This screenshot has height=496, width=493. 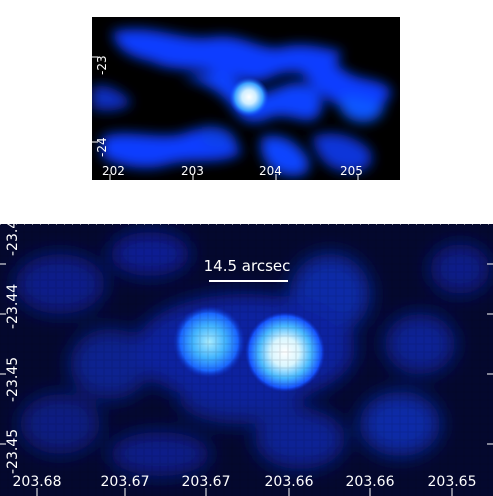 I want to click on top-x-tick-0: 202, so click(x=113, y=171).